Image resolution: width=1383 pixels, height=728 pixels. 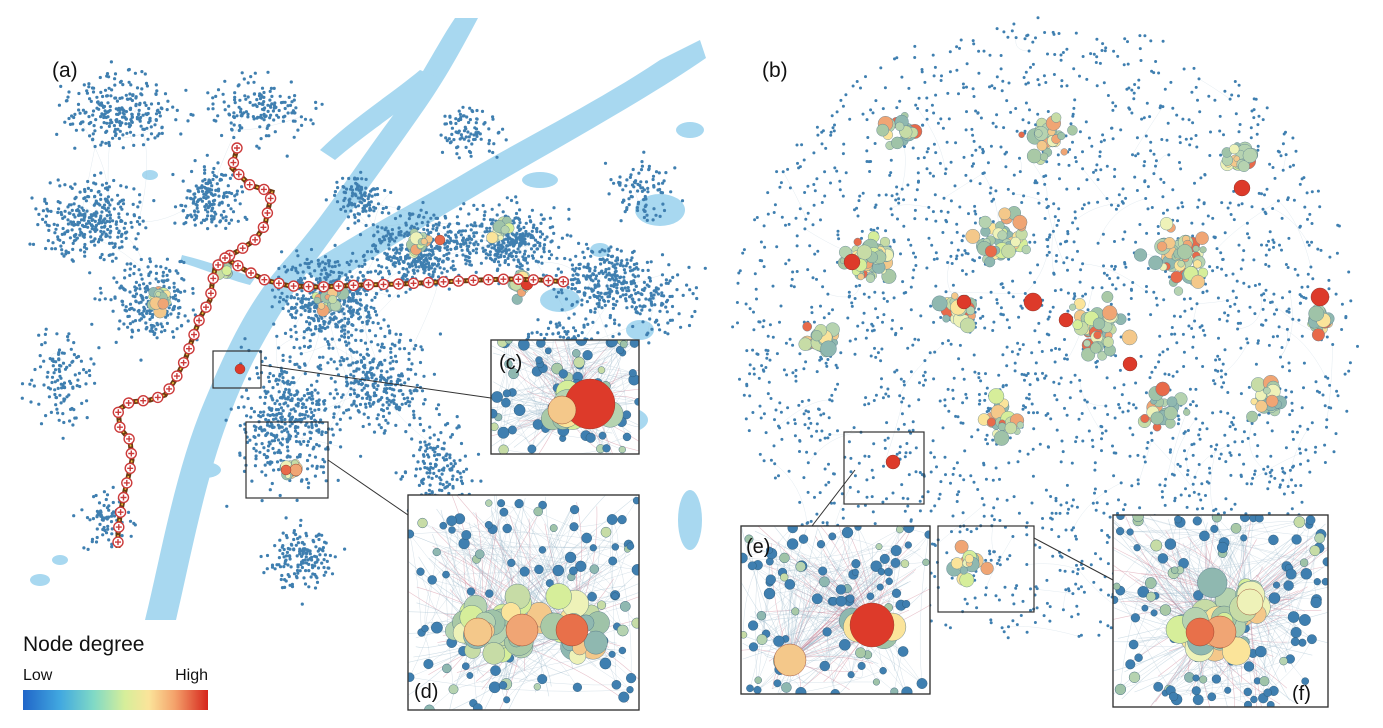 I want to click on metro-station-cross, so click(x=233, y=162).